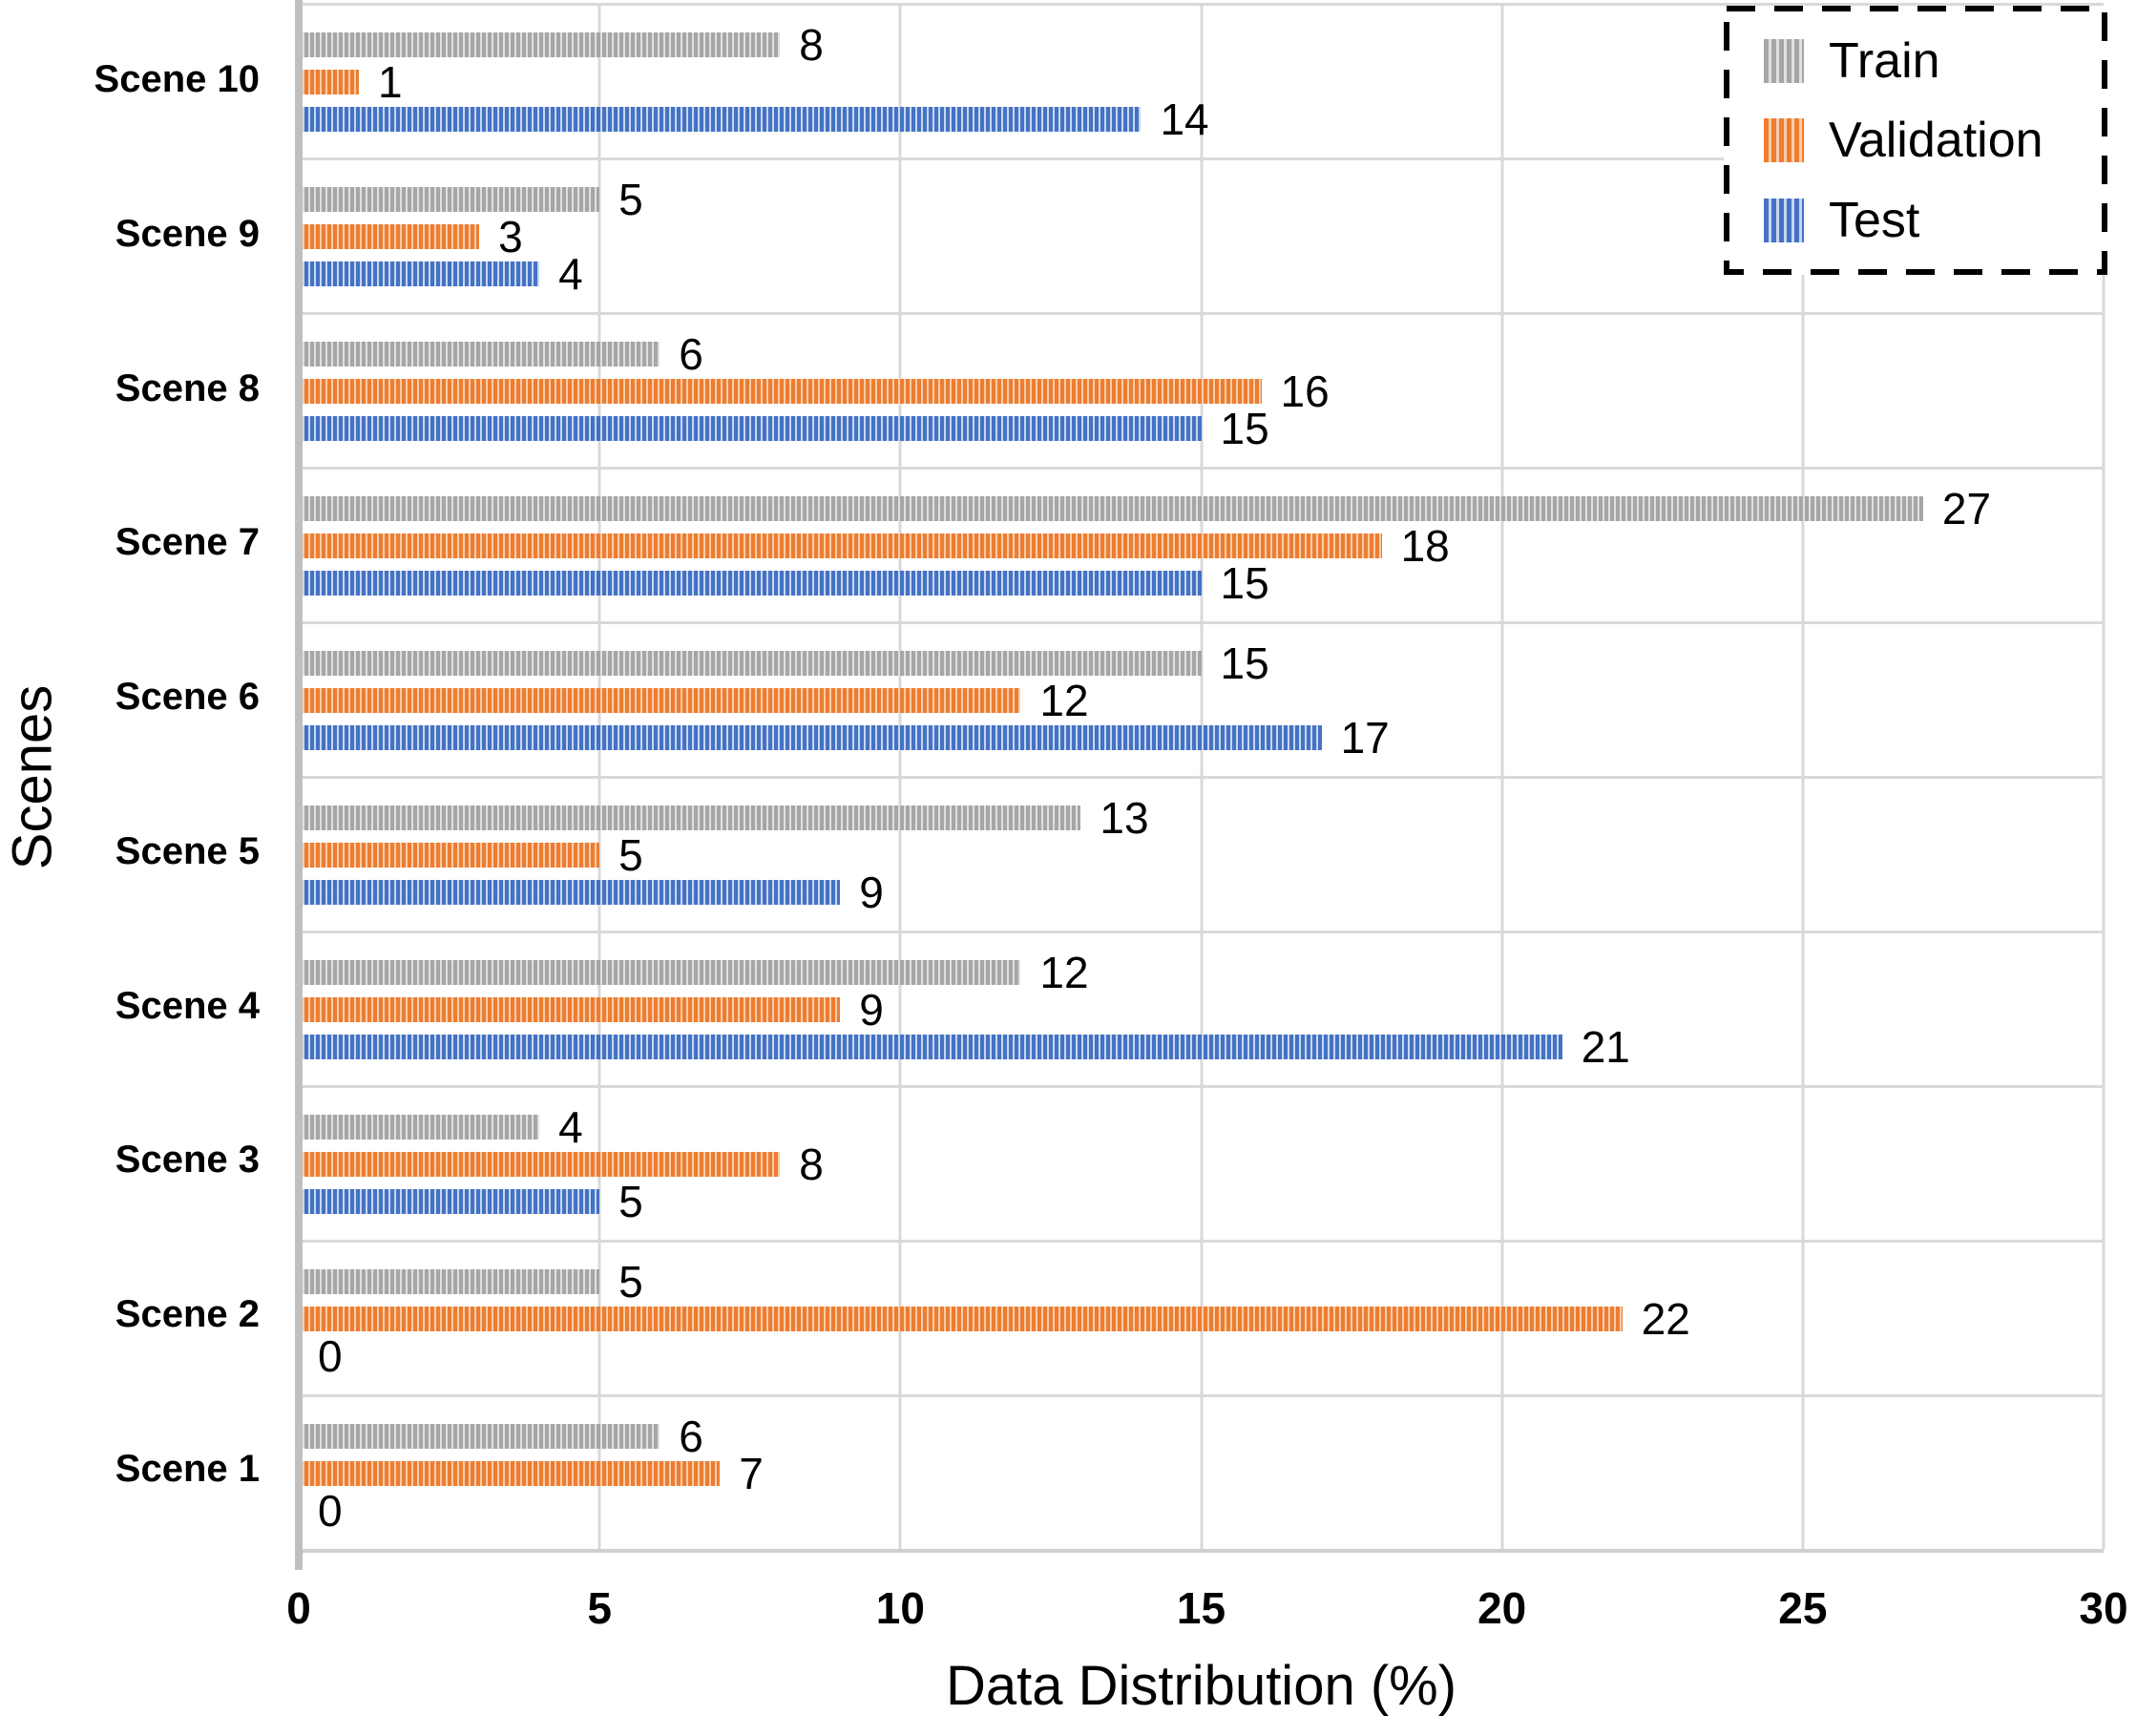  I want to click on legend-label-test: Test, so click(1875, 220).